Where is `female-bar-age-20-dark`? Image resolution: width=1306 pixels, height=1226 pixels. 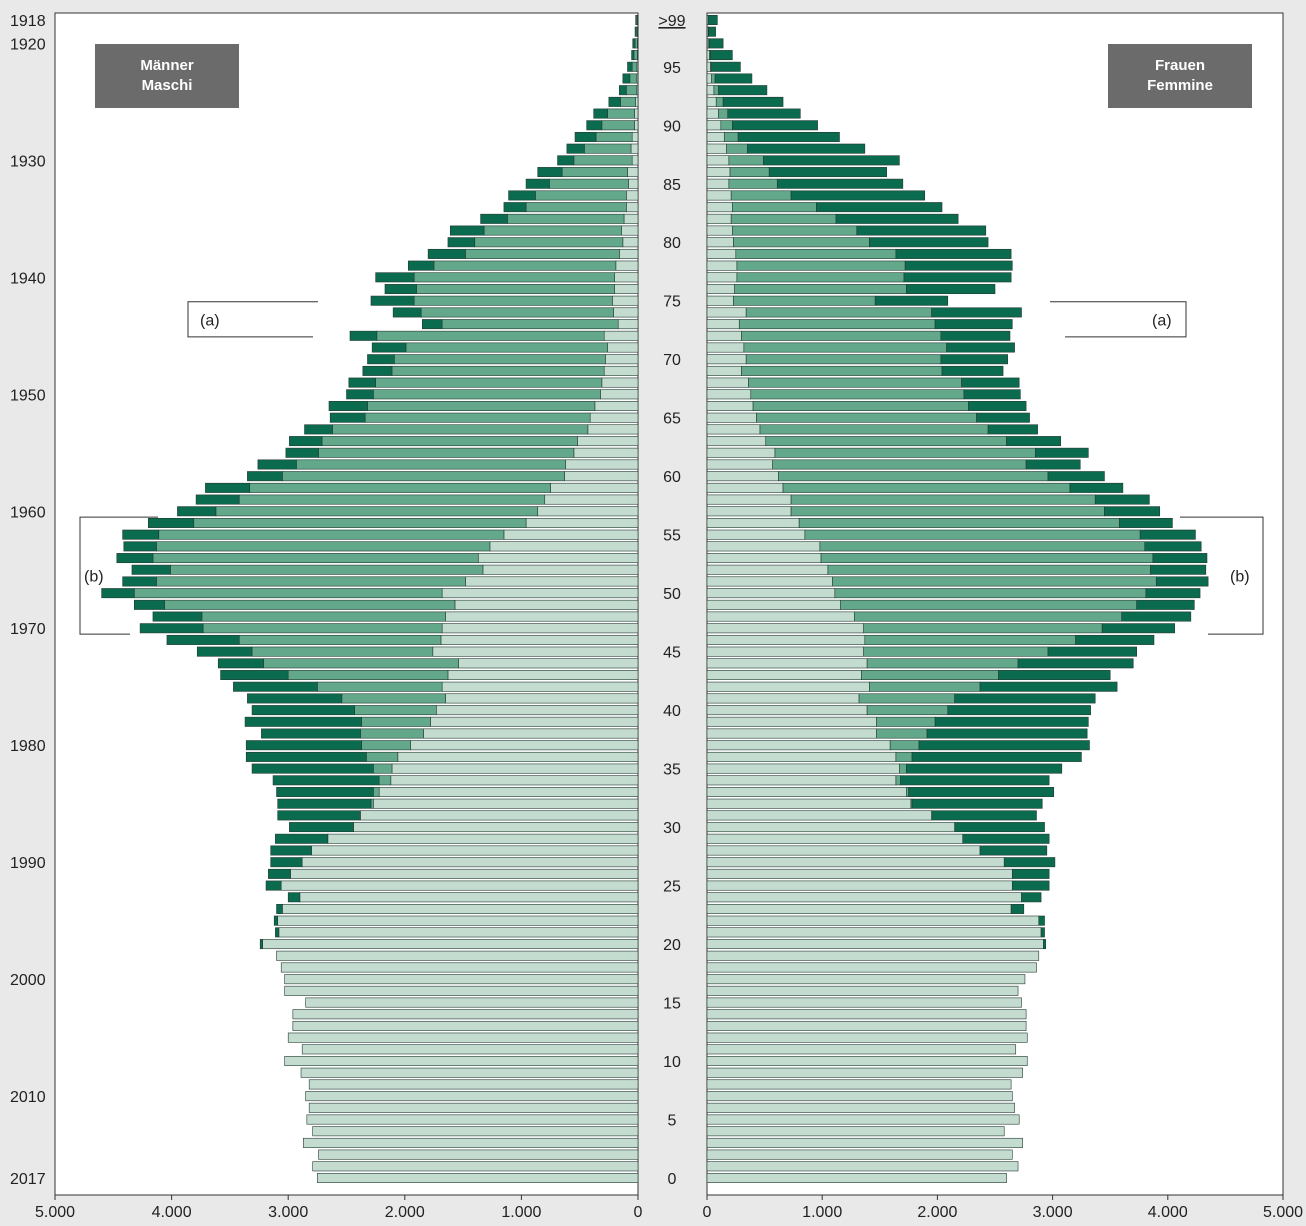
female-bar-age-20-dark is located at coordinates (1044, 944).